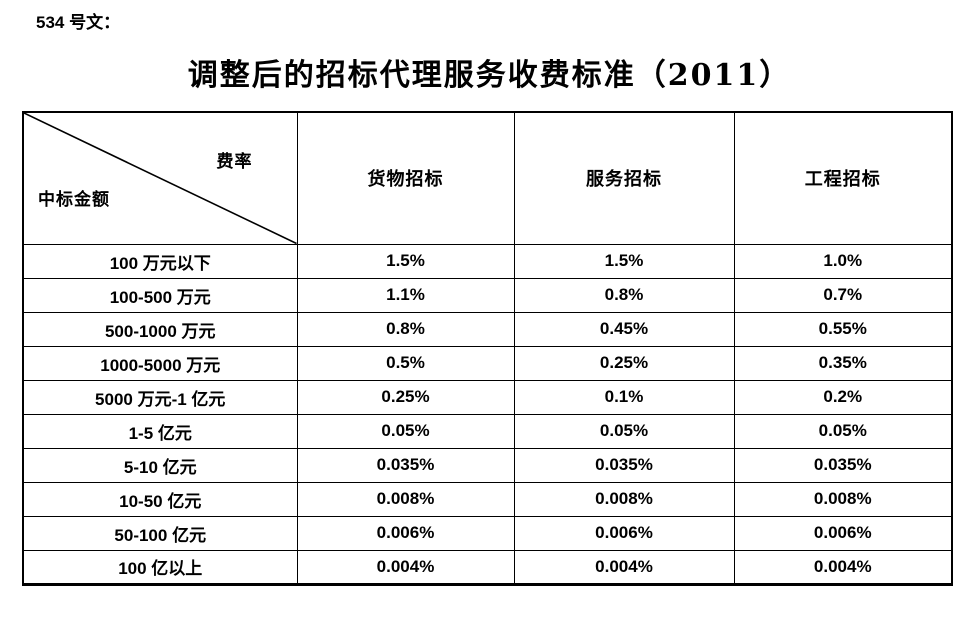 This screenshot has width=979, height=629. I want to click on rate-cell: 0.45%, so click(624, 329).